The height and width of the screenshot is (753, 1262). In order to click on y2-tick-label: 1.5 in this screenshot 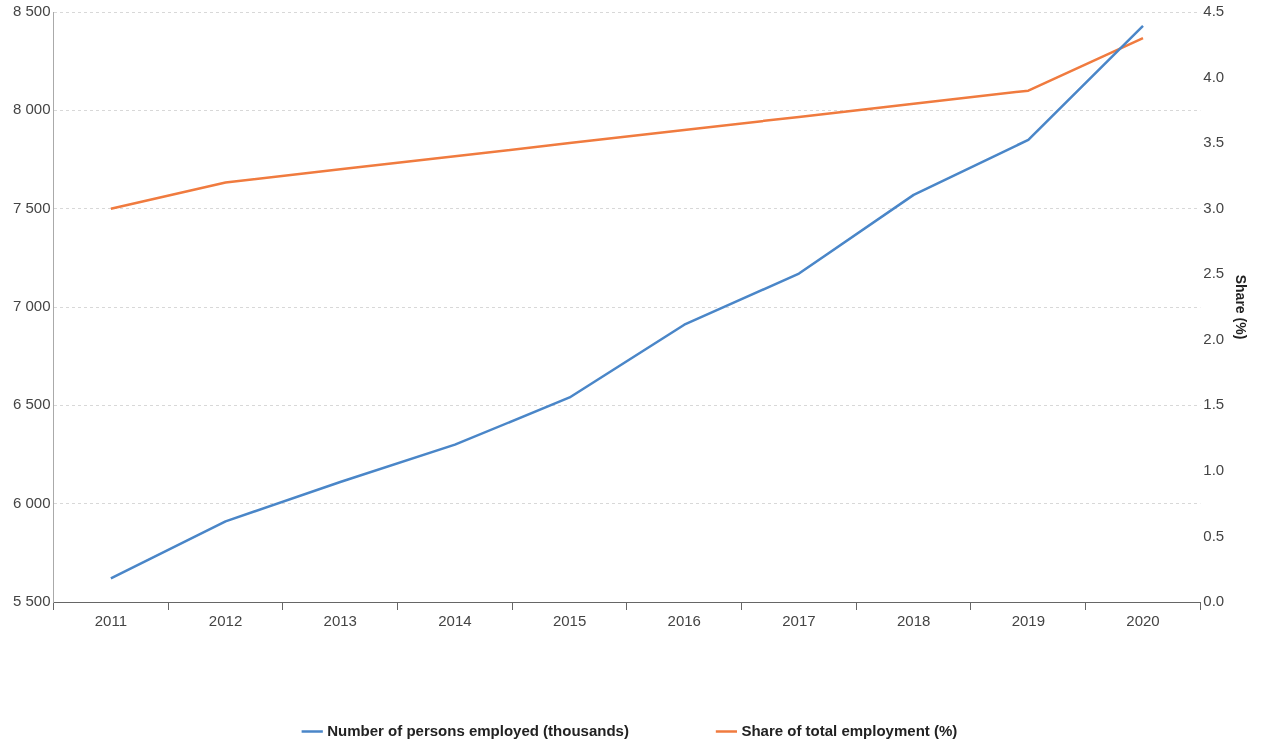, I will do `click(1214, 404)`.